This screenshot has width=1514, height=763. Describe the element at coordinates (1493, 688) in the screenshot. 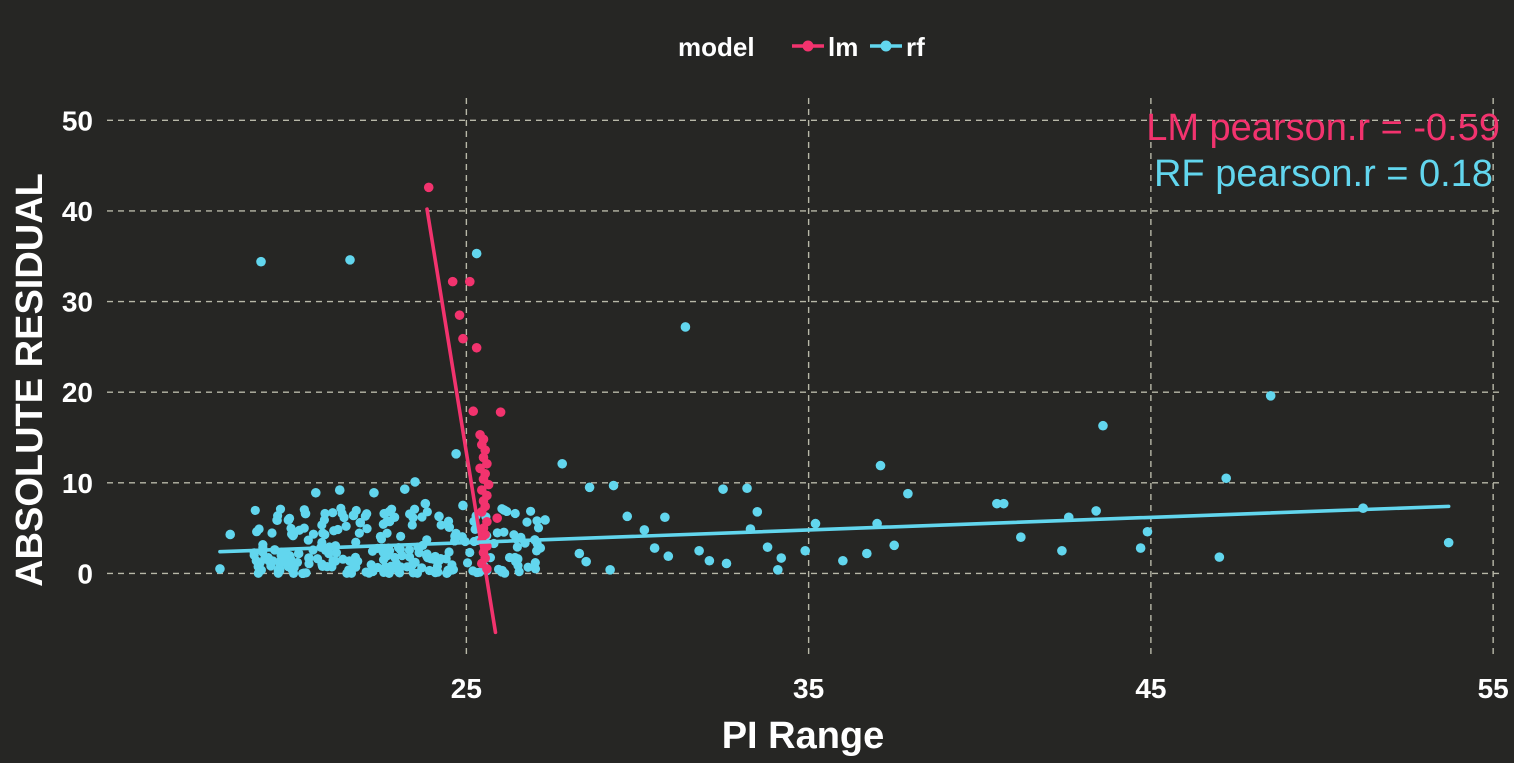

I see `x-tick-label-55: 55` at that location.